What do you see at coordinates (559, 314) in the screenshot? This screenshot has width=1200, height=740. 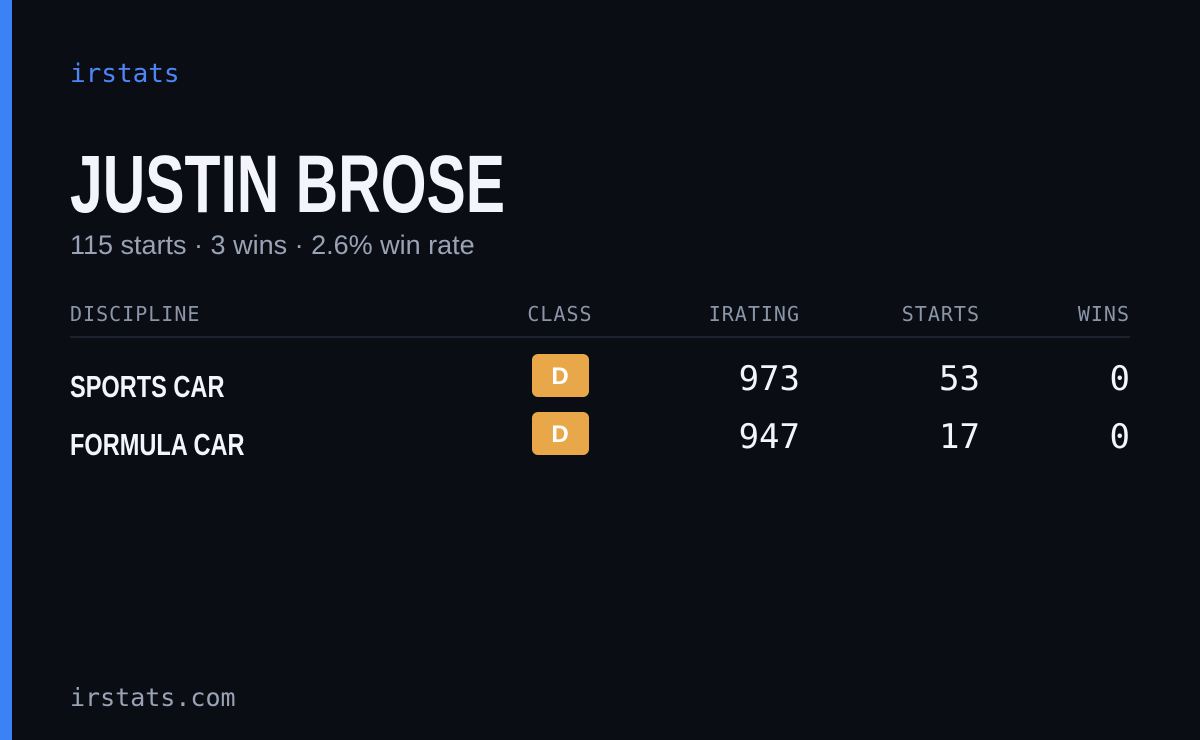 I see `column-header: CLASS` at bounding box center [559, 314].